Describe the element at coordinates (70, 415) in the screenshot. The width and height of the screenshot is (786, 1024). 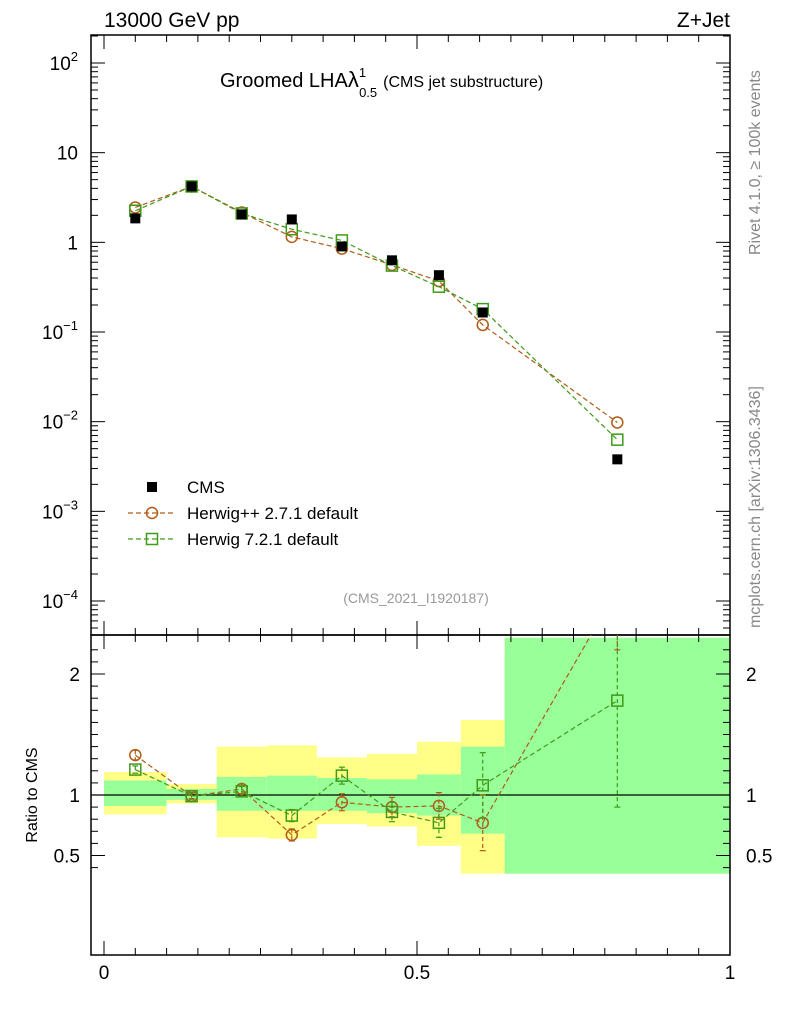
I see `y-tick-exp: −2` at that location.